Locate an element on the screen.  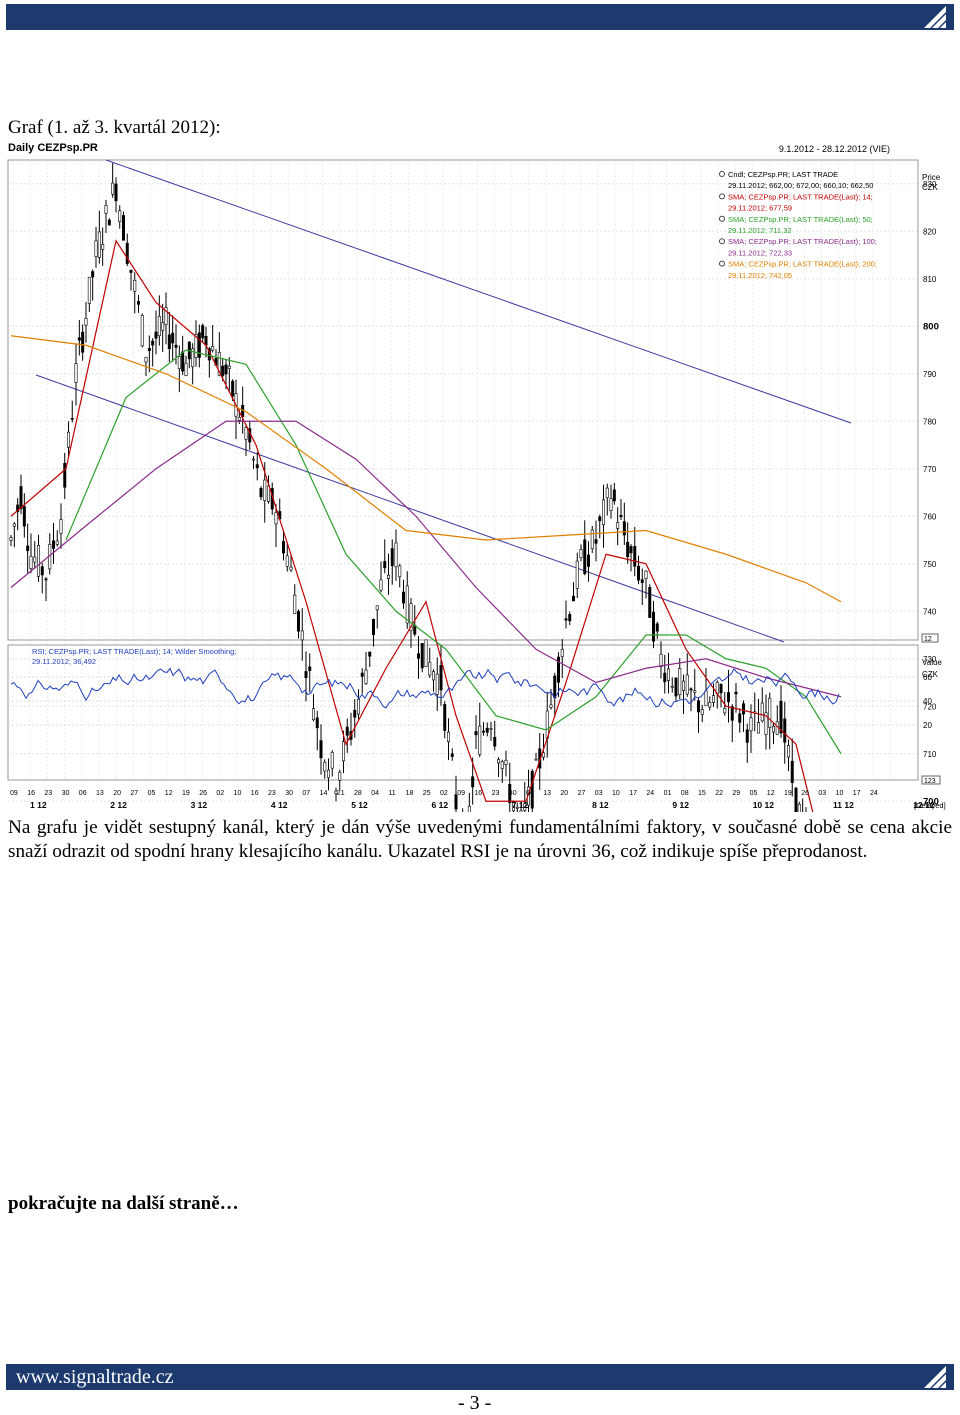
rsi-line is located at coordinates (425, 688).